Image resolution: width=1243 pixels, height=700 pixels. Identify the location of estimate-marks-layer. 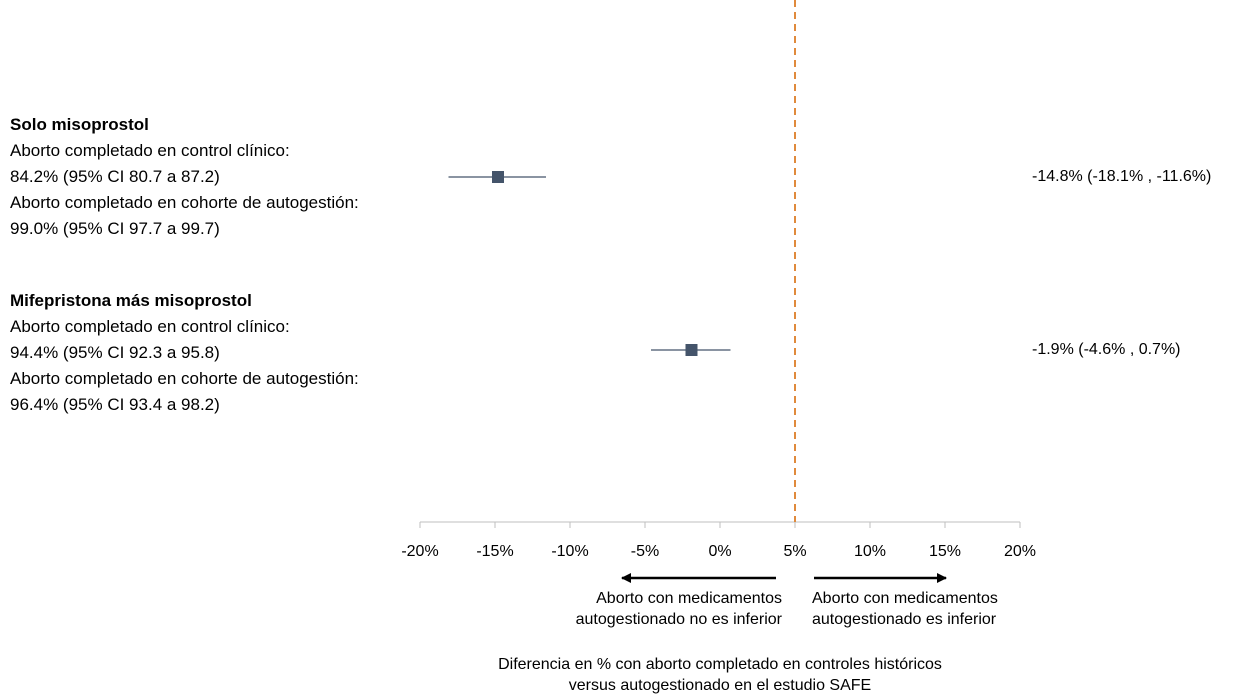
(589, 263).